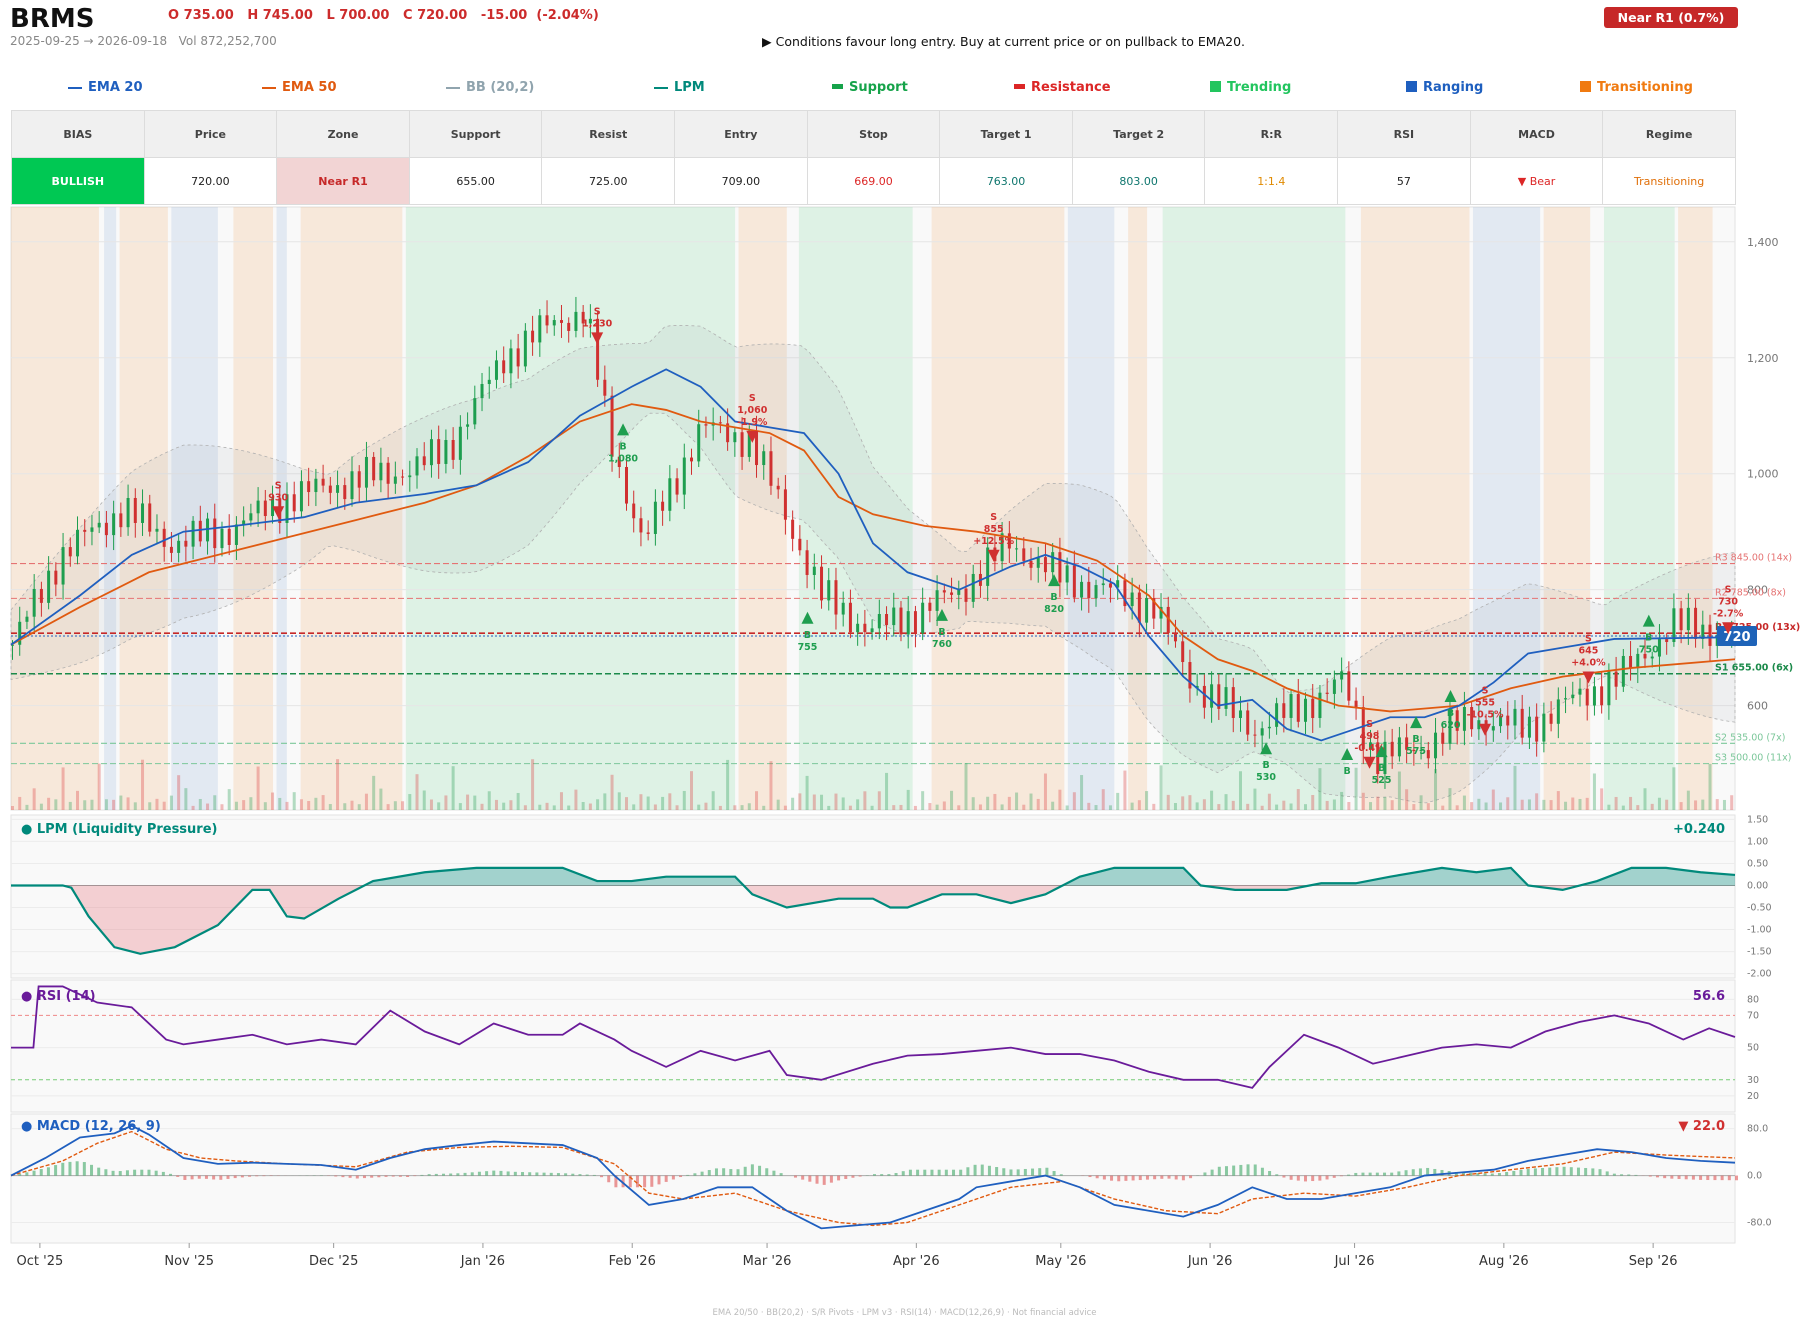 The height and width of the screenshot is (1330, 1809). Describe the element at coordinates (941, 614) in the screenshot. I see `buy-signal-marker` at that location.